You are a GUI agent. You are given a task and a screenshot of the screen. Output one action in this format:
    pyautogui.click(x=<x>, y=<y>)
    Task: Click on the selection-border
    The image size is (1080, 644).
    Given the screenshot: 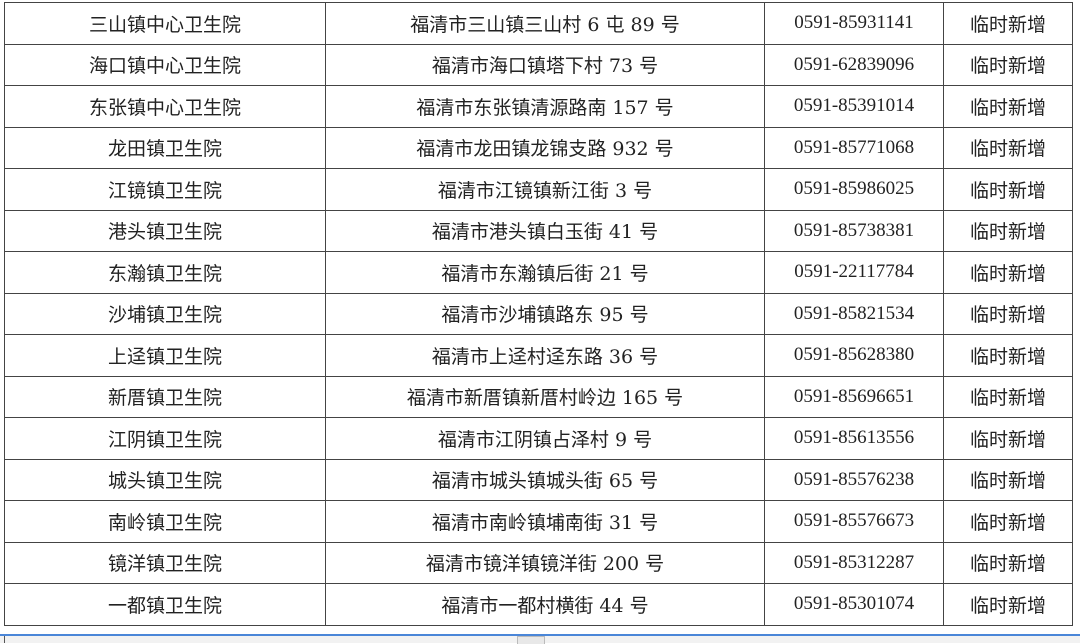 What is the action you would take?
    pyautogui.click(x=540, y=635)
    